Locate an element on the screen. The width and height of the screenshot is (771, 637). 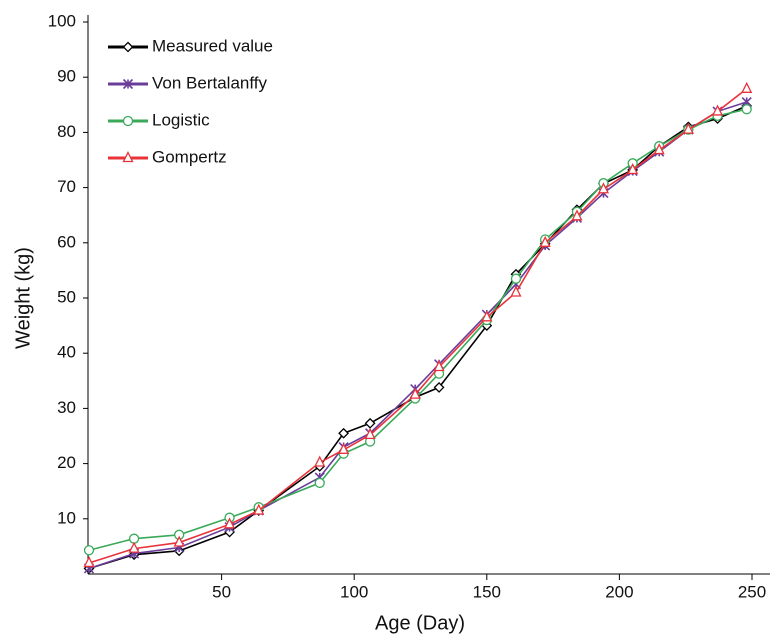
y-axis-label: Weight (kg) is located at coordinates (23, 298).